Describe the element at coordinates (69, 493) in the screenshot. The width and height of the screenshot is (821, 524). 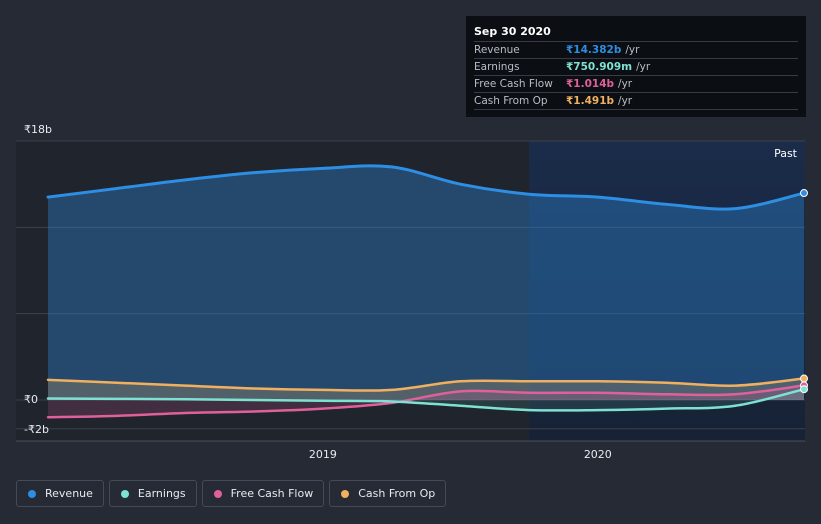
I see `legend-label: Revenue` at that location.